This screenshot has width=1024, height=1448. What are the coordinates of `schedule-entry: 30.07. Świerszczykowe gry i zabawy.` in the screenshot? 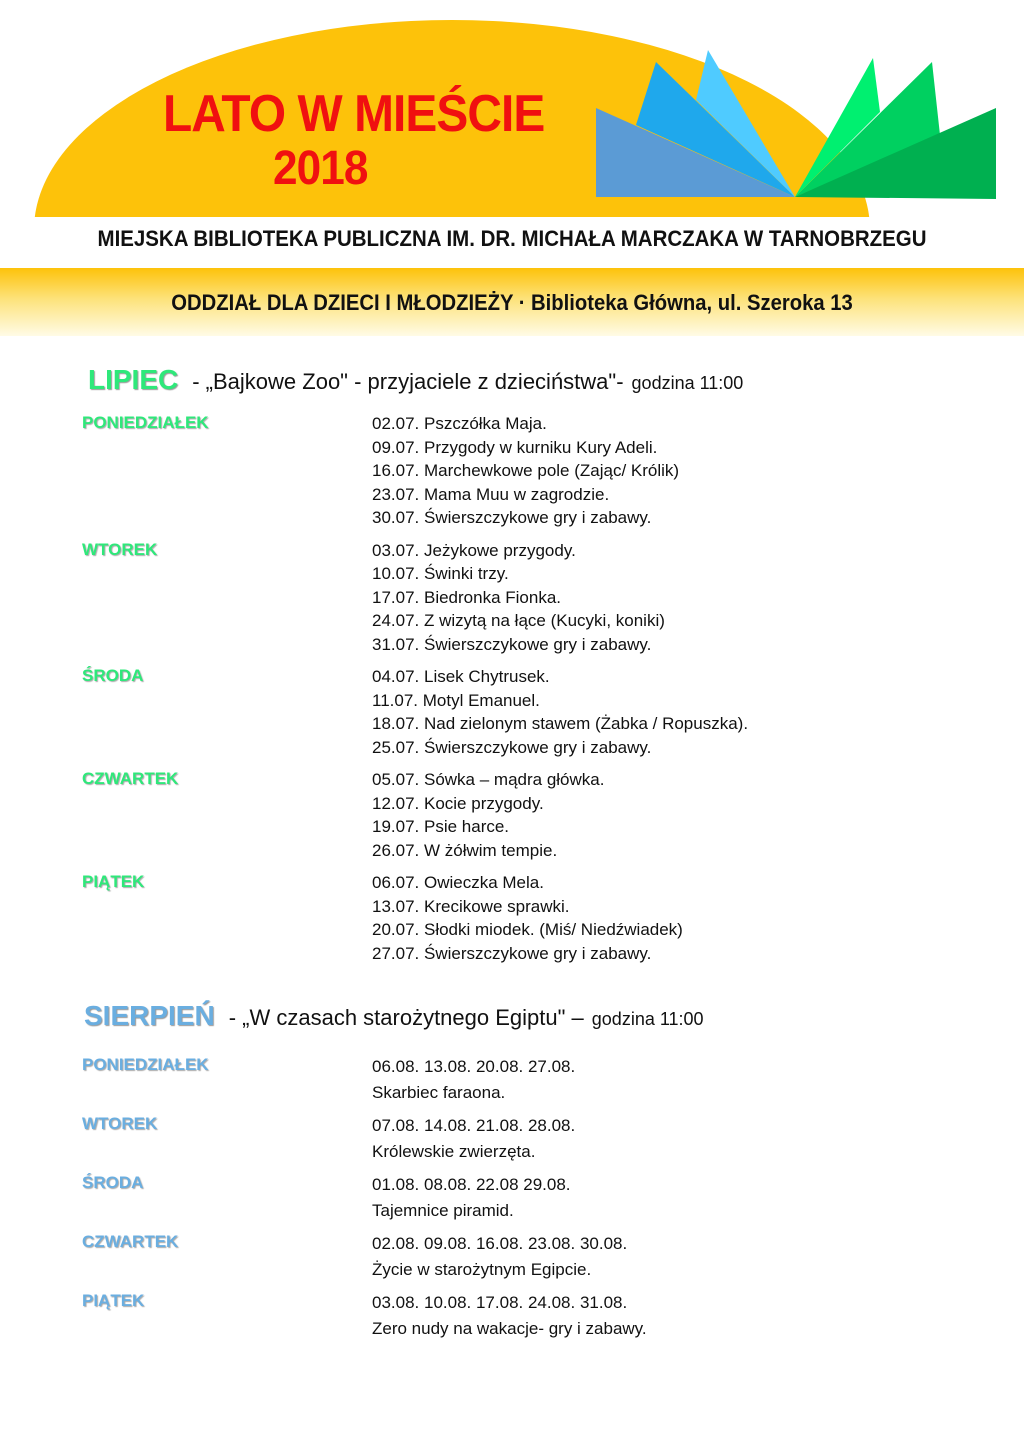 It's located at (512, 517).